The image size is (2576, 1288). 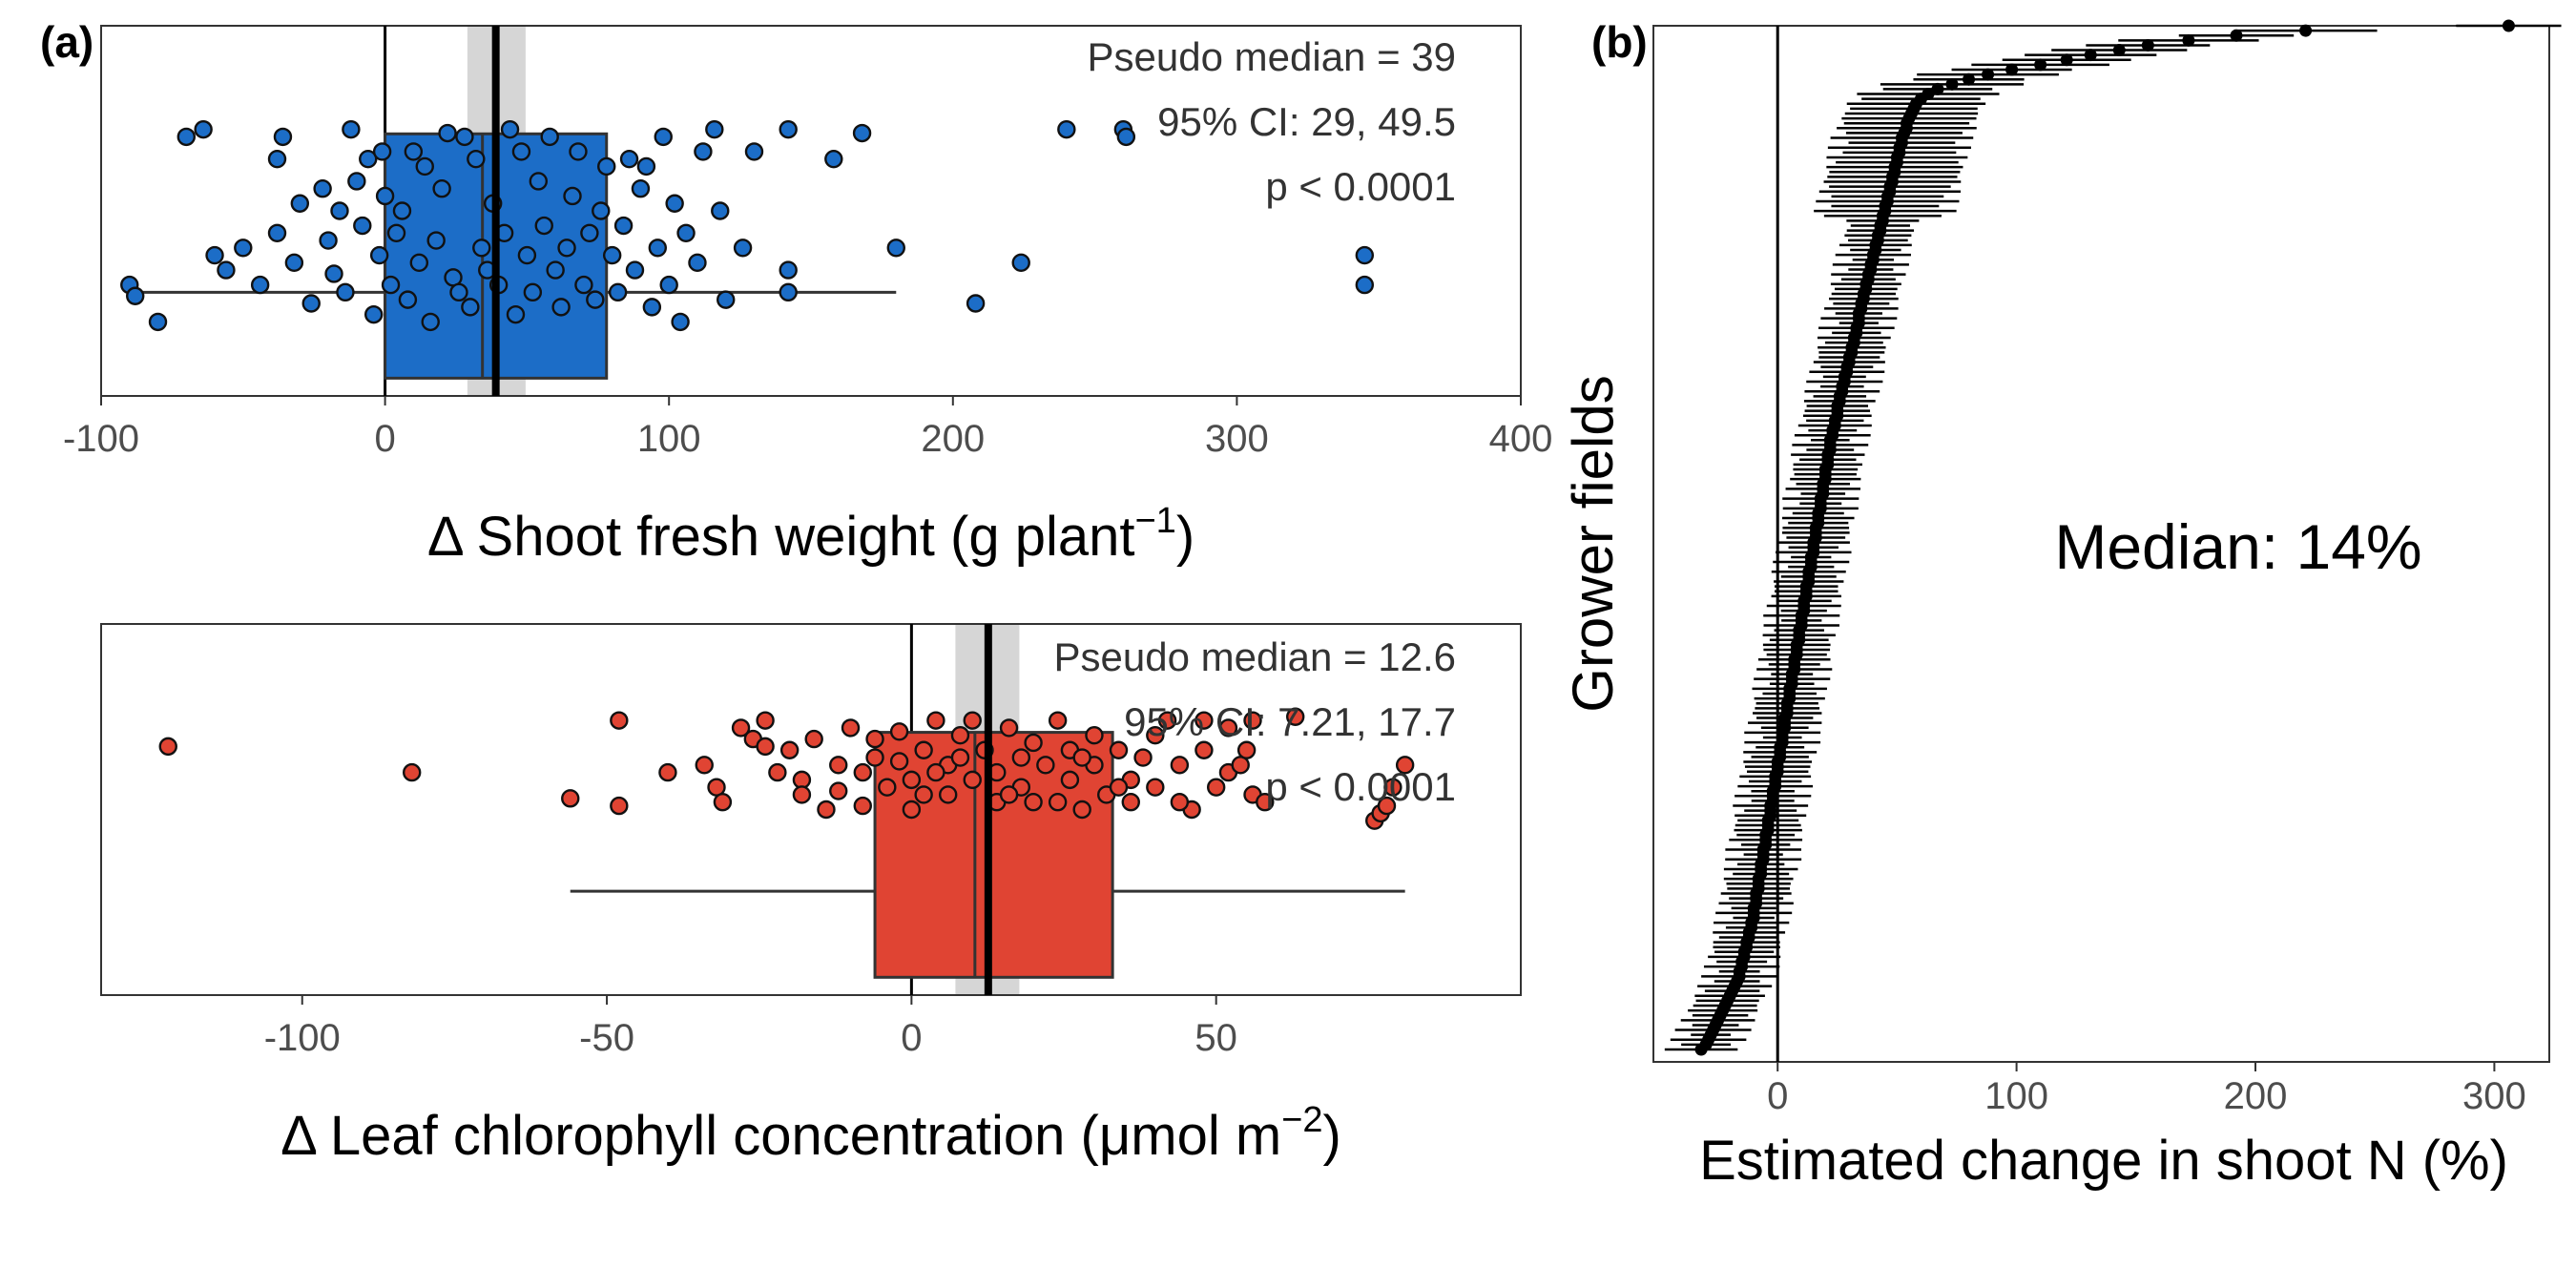 I want to click on x-tick-label: 300, so click(x=2494, y=1096).